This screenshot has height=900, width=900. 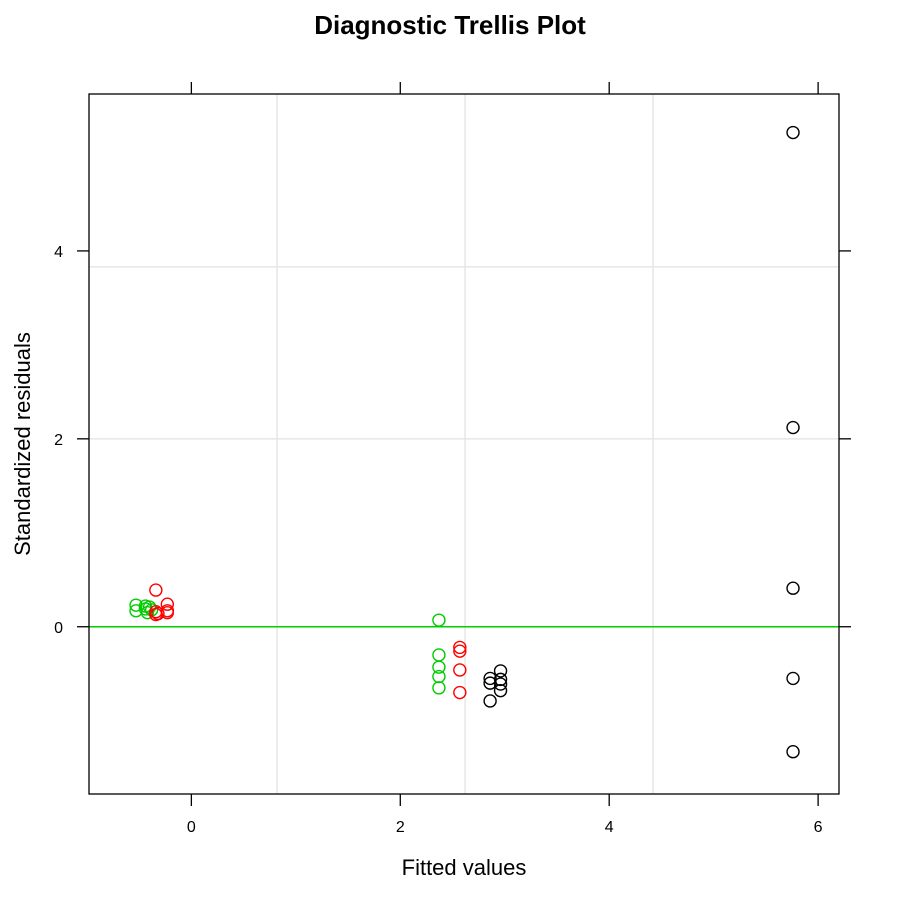 I want to click on x-tick-label: 4, so click(x=609, y=827).